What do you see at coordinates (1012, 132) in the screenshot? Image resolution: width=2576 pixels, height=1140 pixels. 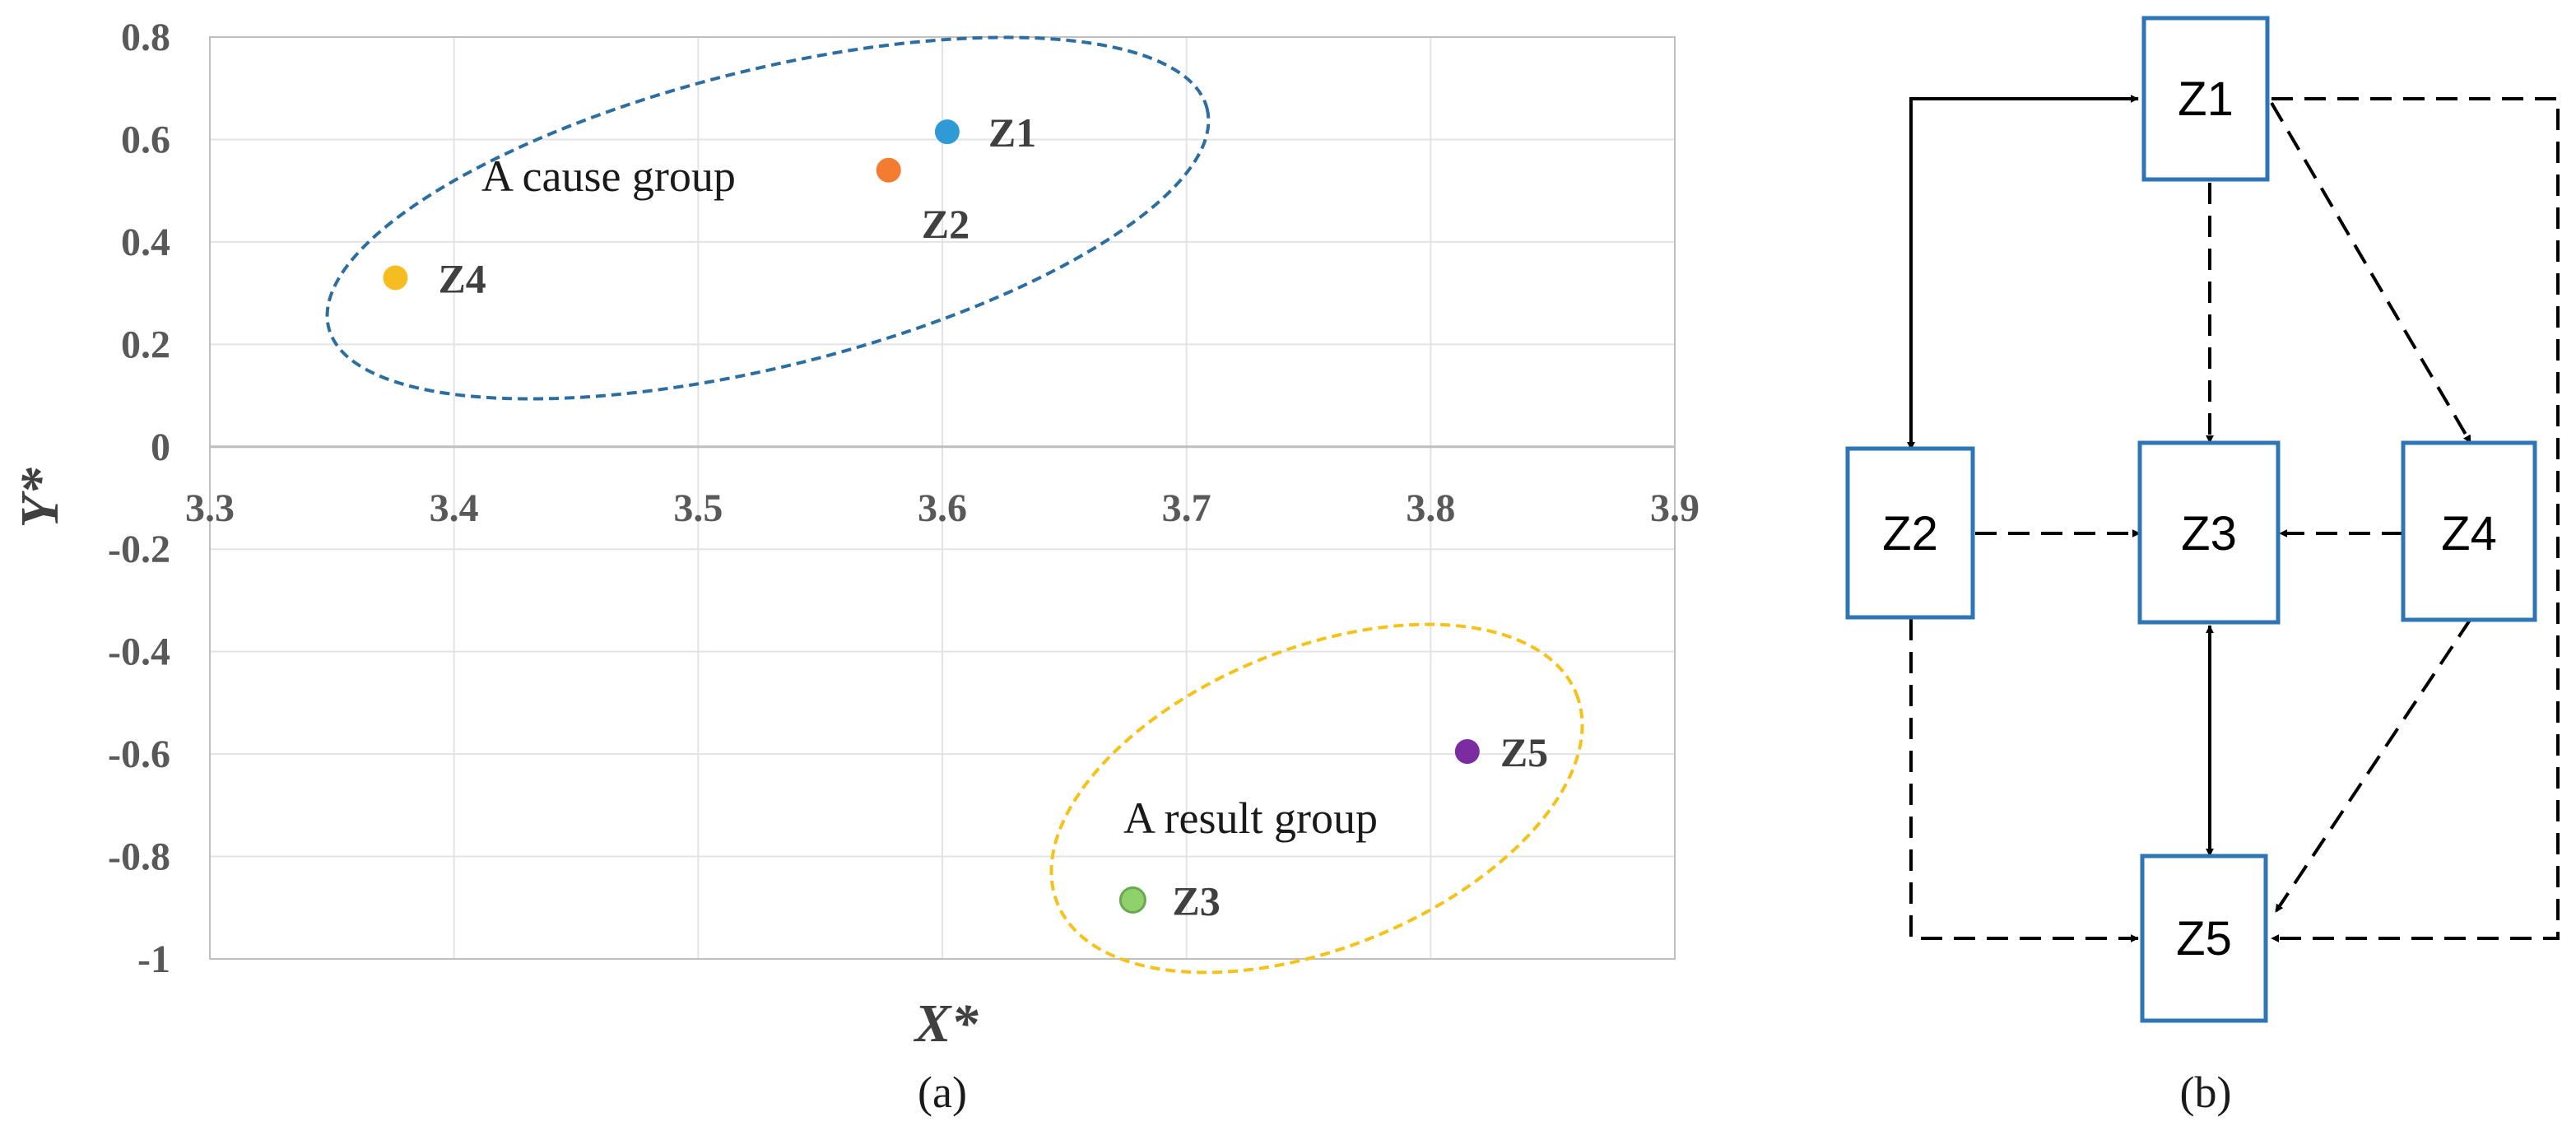 I see `data-point-label-z1: Z1` at bounding box center [1012, 132].